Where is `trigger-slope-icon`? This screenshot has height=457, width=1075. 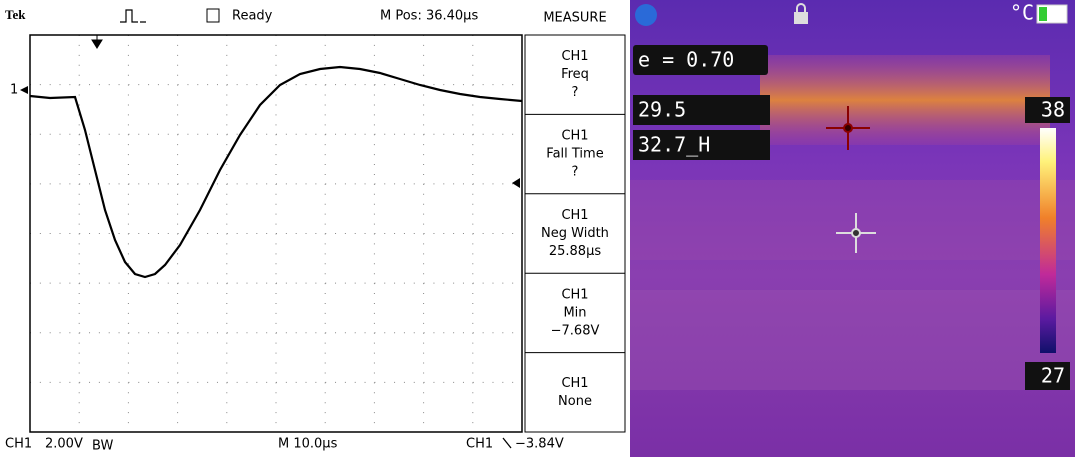
trigger-slope-icon is located at coordinates (507, 443).